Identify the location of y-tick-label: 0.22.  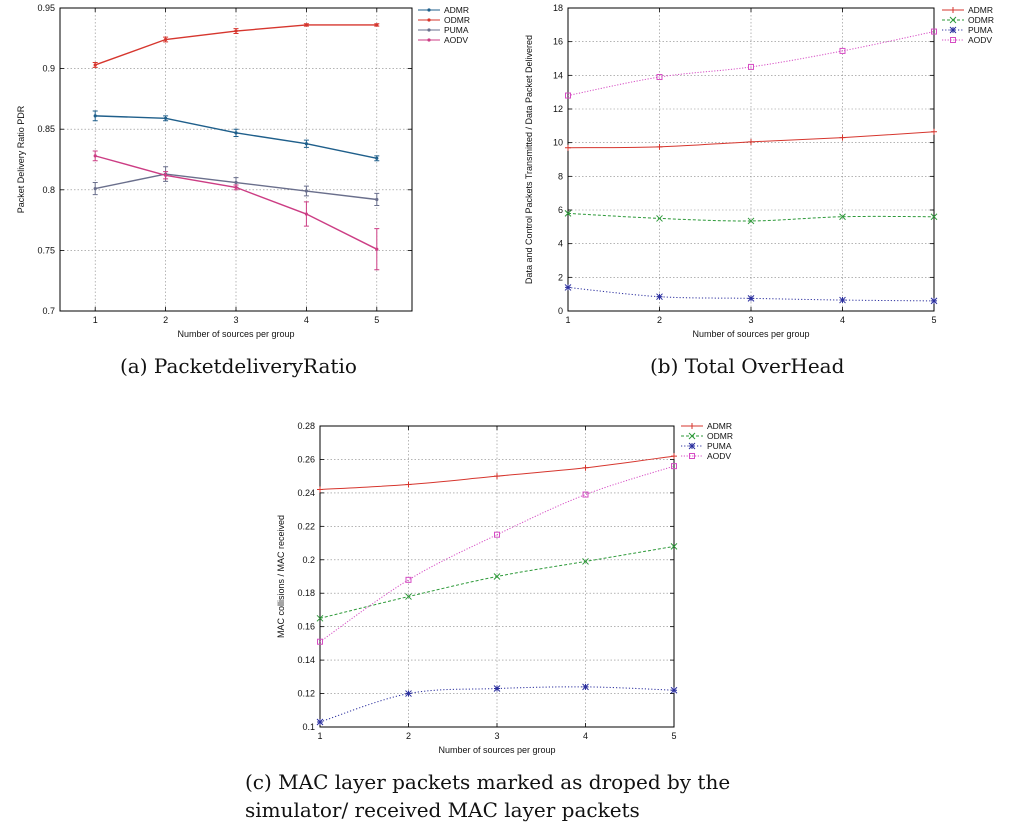
(306, 526).